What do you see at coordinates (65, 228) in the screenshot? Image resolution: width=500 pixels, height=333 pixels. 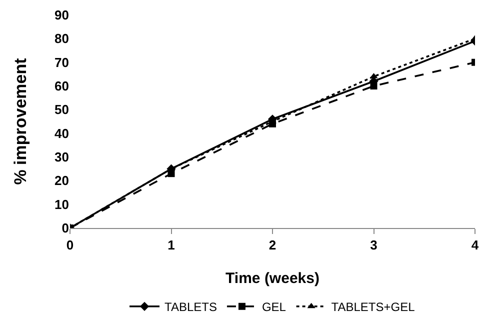 I see `y-tick-label: 0` at bounding box center [65, 228].